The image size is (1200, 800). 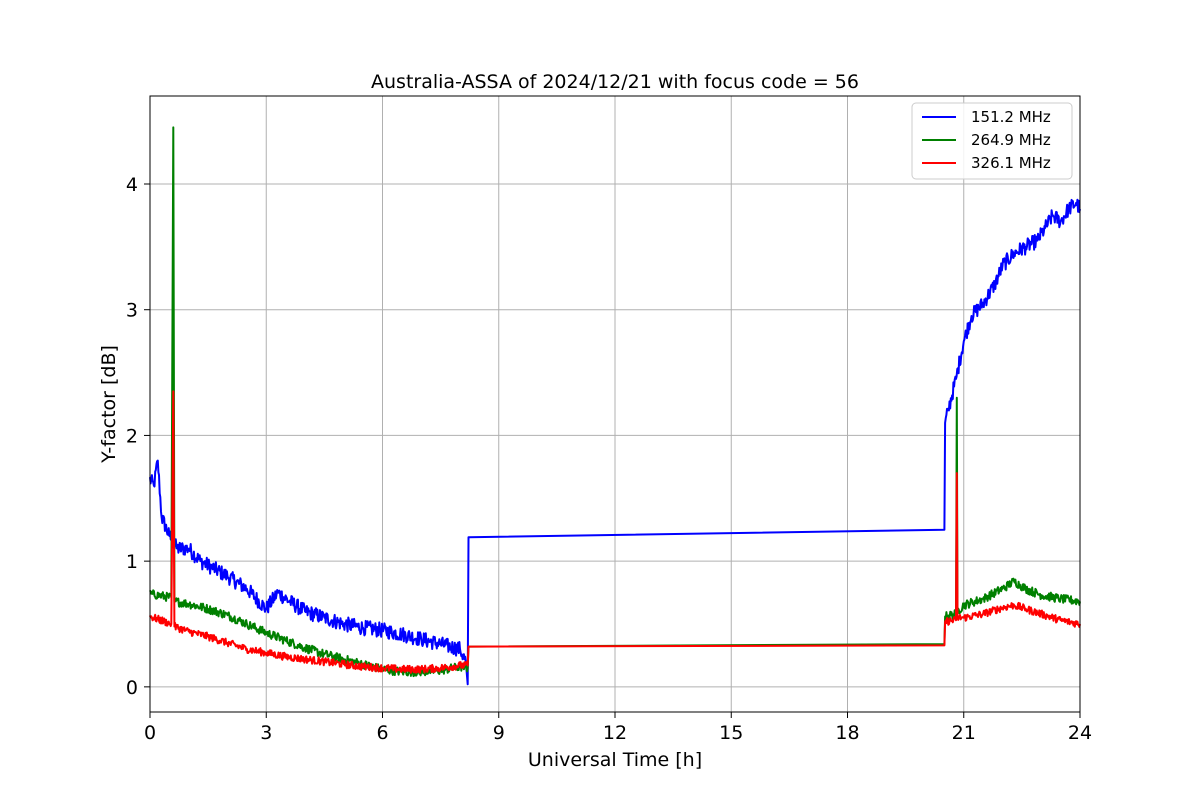 I want to click on x-tick-label: 21, so click(x=964, y=733).